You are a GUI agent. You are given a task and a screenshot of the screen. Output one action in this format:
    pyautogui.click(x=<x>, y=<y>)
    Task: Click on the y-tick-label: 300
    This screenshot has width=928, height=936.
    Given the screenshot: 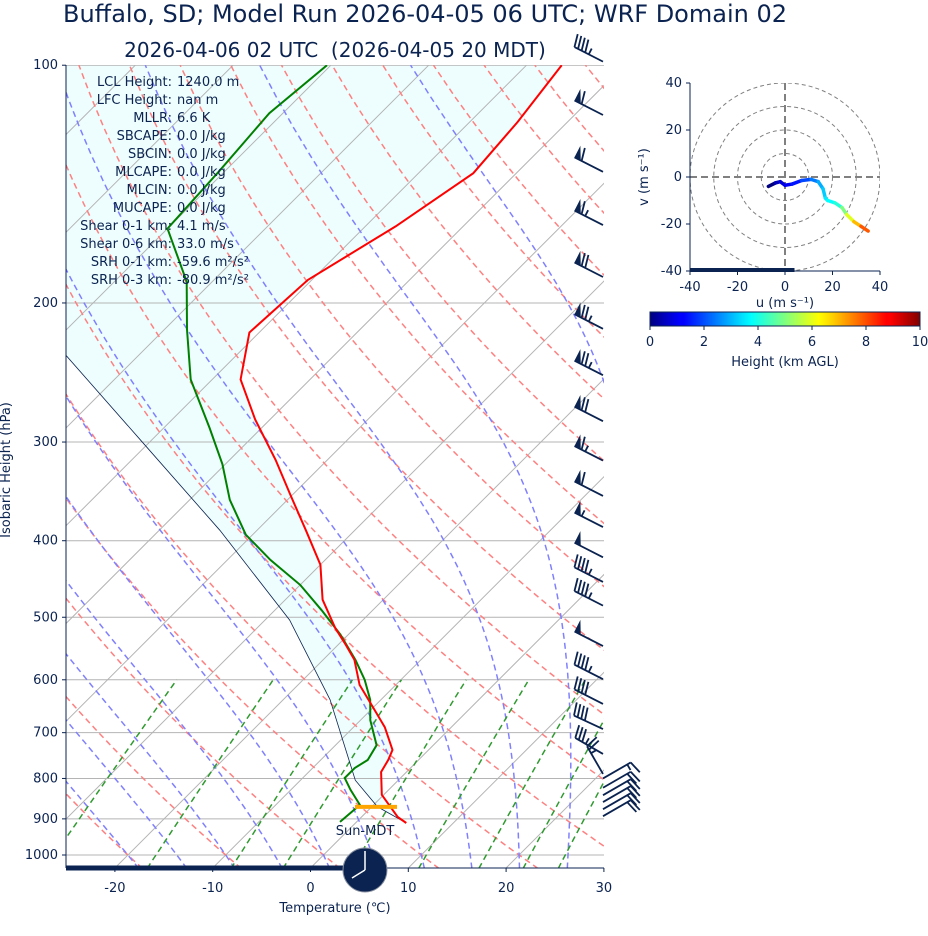 What is the action you would take?
    pyautogui.click(x=45, y=442)
    